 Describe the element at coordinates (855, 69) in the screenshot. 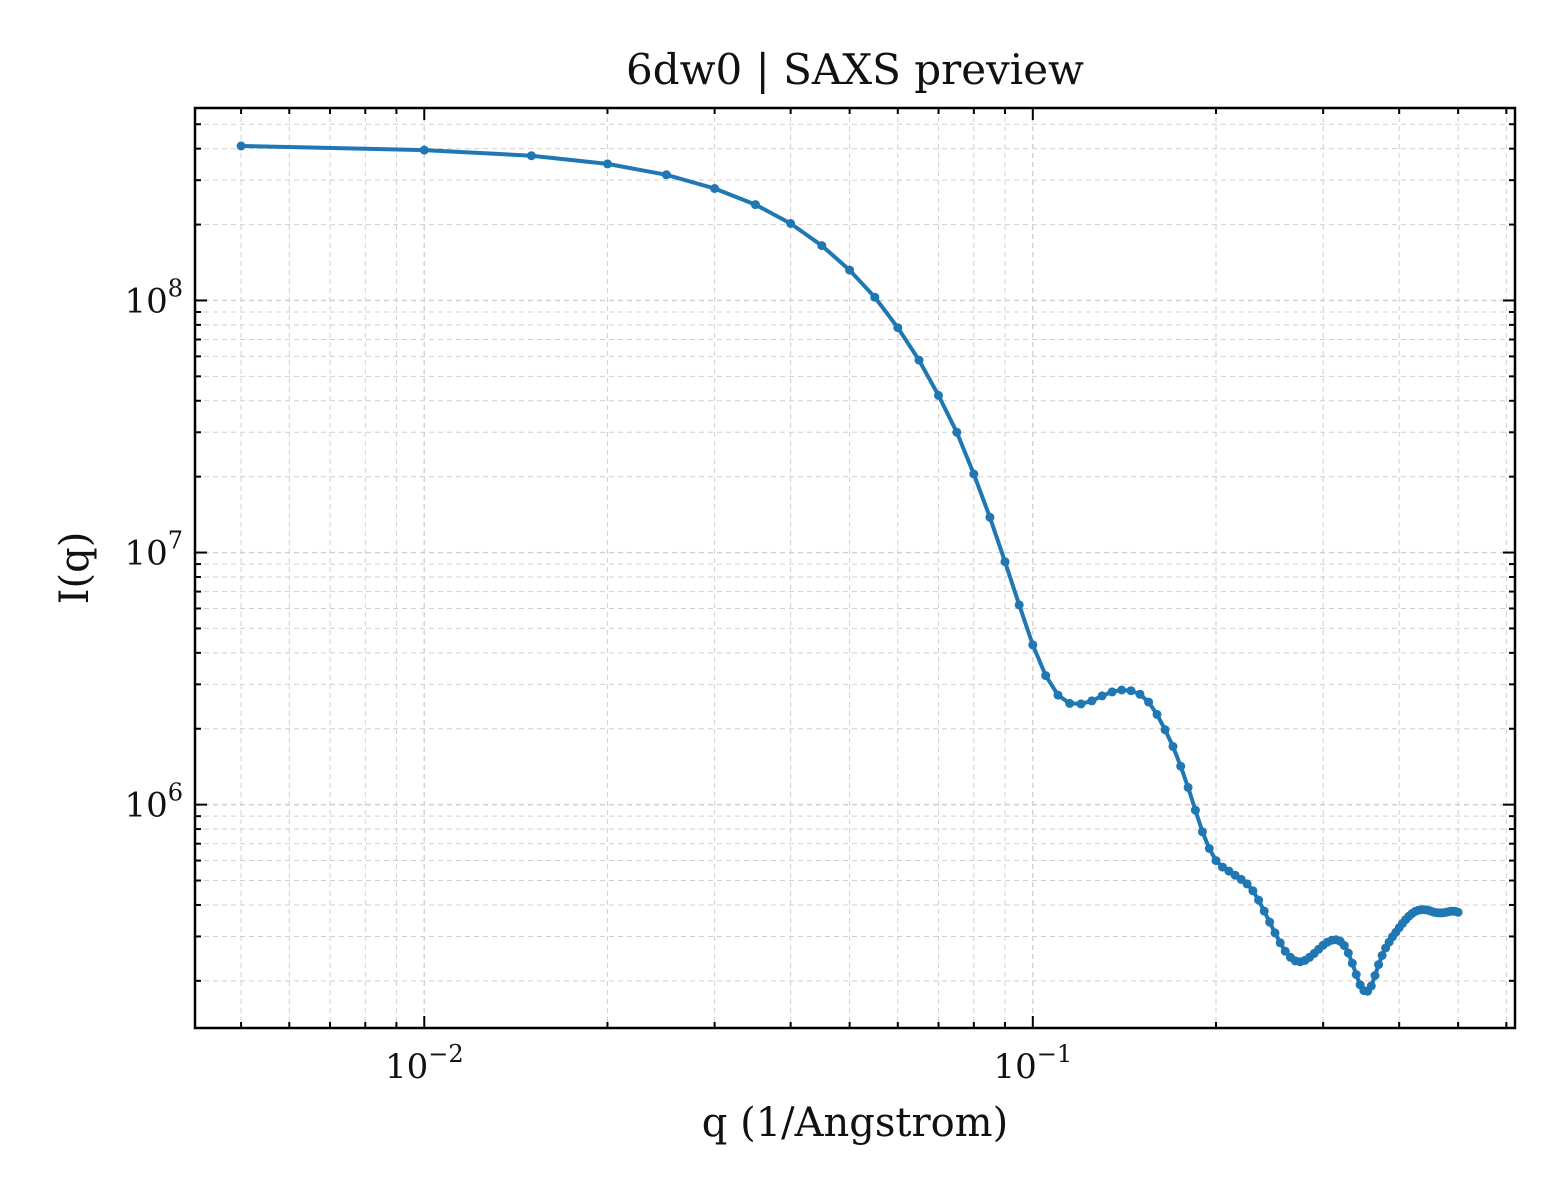

I see `chart-title: 6dw0 | SAXS preview` at that location.